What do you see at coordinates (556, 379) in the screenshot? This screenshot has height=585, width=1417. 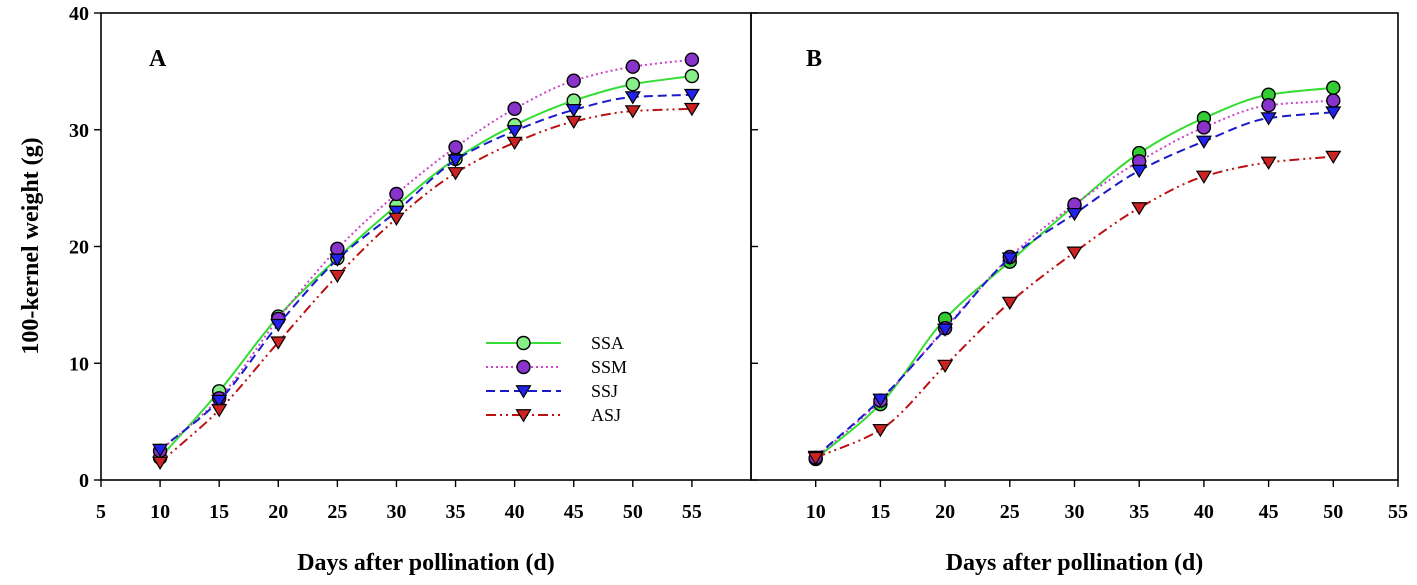 I see `legend: SSA SSM SSJ ASJ` at bounding box center [556, 379].